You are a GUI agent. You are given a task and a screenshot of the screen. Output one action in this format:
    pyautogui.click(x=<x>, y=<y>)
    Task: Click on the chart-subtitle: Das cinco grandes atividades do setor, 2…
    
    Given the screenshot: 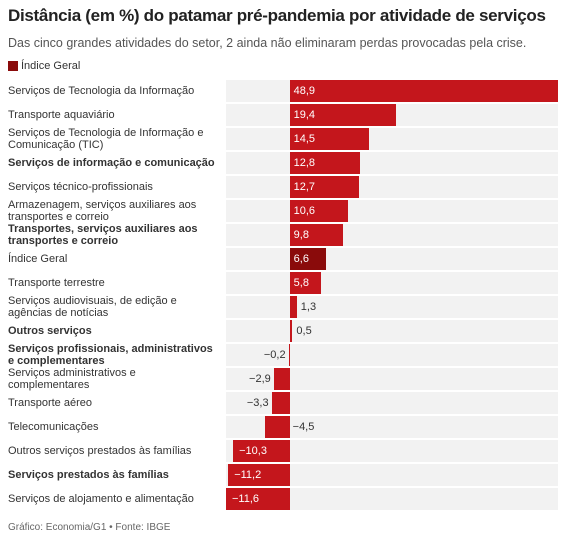 What is the action you would take?
    pyautogui.click(x=267, y=43)
    